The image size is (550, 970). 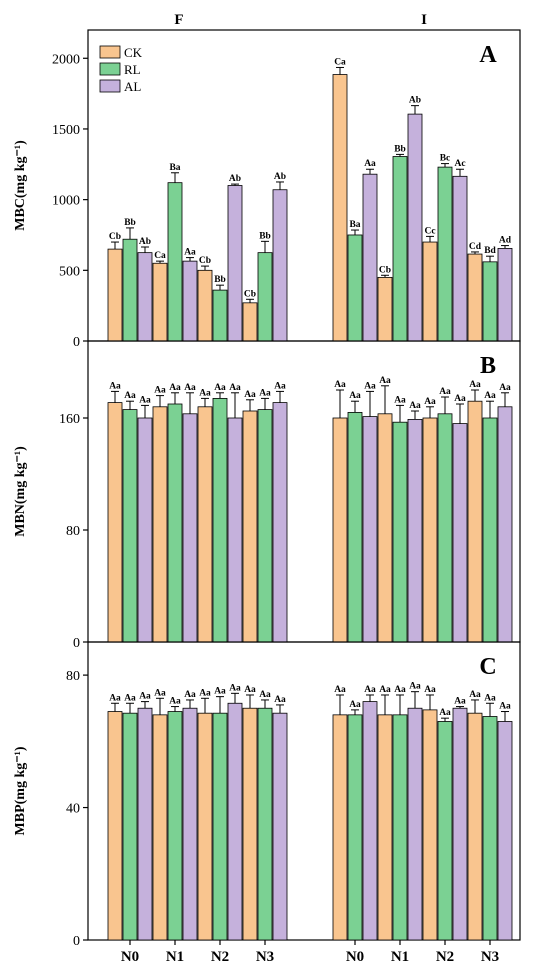 I want to click on x-tick-label: N0, so click(x=355, y=957).